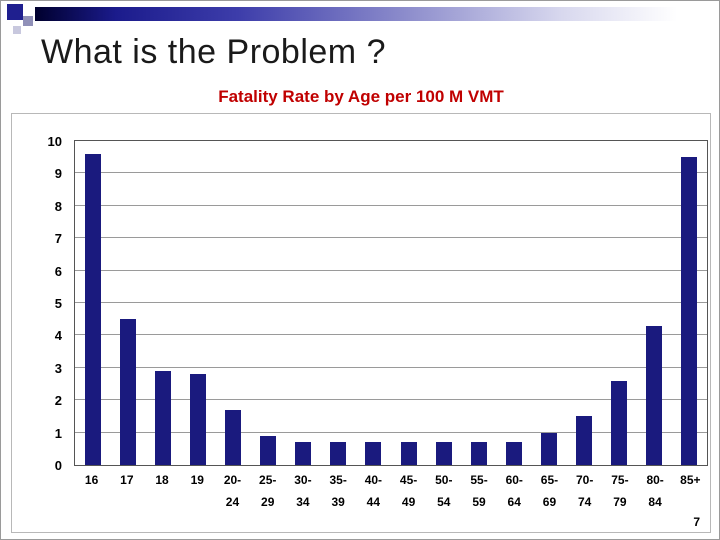 The height and width of the screenshot is (540, 720). Describe the element at coordinates (58, 239) in the screenshot. I see `y-tick-label: 7` at that location.